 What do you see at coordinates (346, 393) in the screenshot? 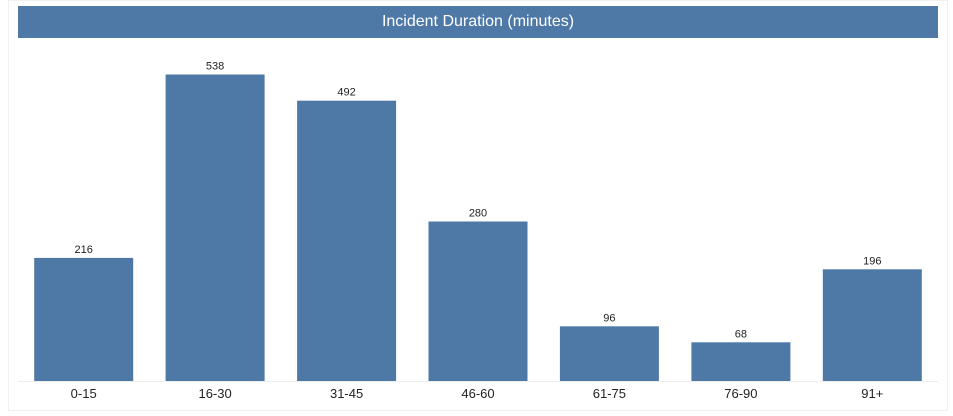
I see `x-tick-label-31-45: 31-45` at bounding box center [346, 393].